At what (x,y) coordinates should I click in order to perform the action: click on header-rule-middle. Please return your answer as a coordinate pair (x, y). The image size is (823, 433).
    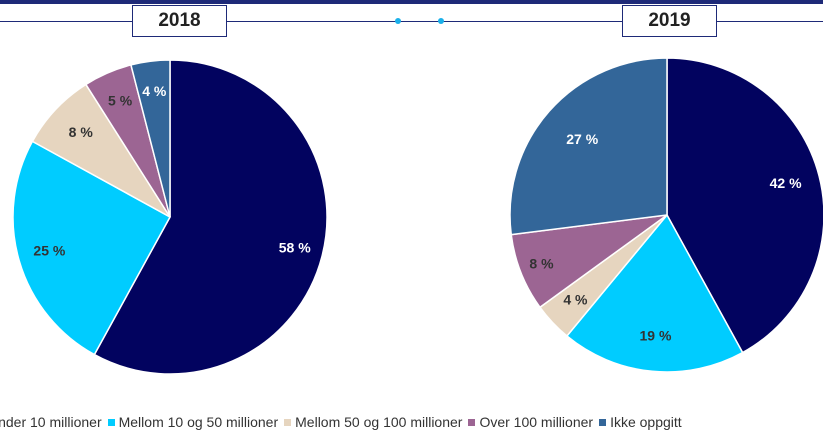
    Looking at the image, I should click on (424, 21).